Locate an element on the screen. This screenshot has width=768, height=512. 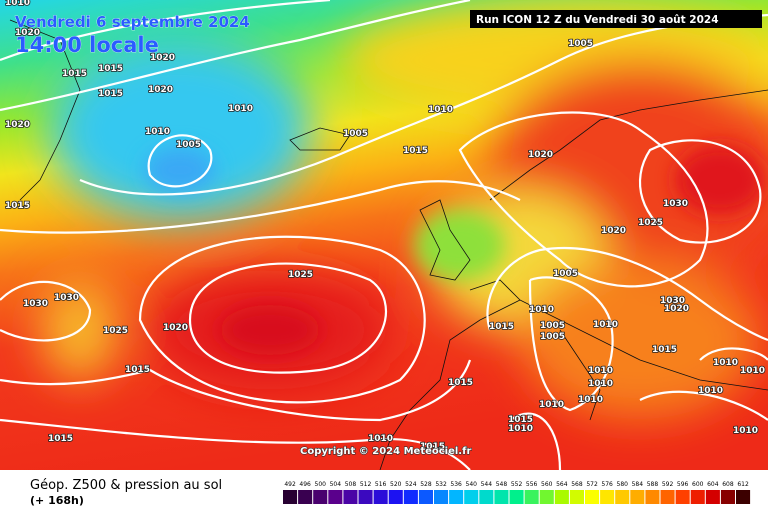
legend-label: 580 is located at coordinates (623, 484).